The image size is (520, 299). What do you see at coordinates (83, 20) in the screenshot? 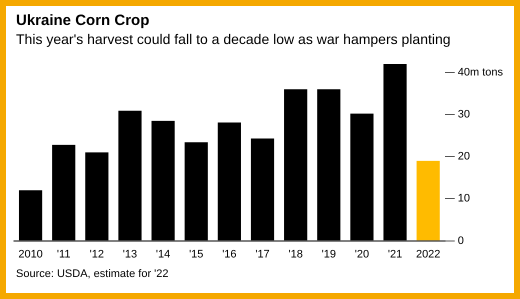
I see `chart-title: Ukraine Corn Crop` at bounding box center [83, 20].